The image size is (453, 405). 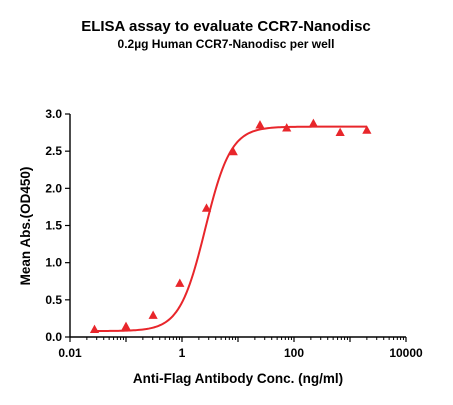 What do you see at coordinates (406, 353) in the screenshot?
I see `x-tick-label: 10000` at bounding box center [406, 353].